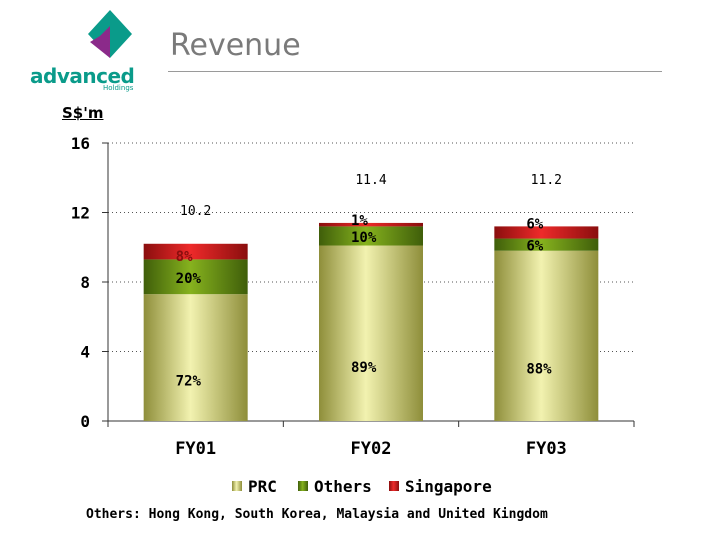 This screenshot has height=540, width=720. I want to click on bar-others-fy01, so click(195, 277).